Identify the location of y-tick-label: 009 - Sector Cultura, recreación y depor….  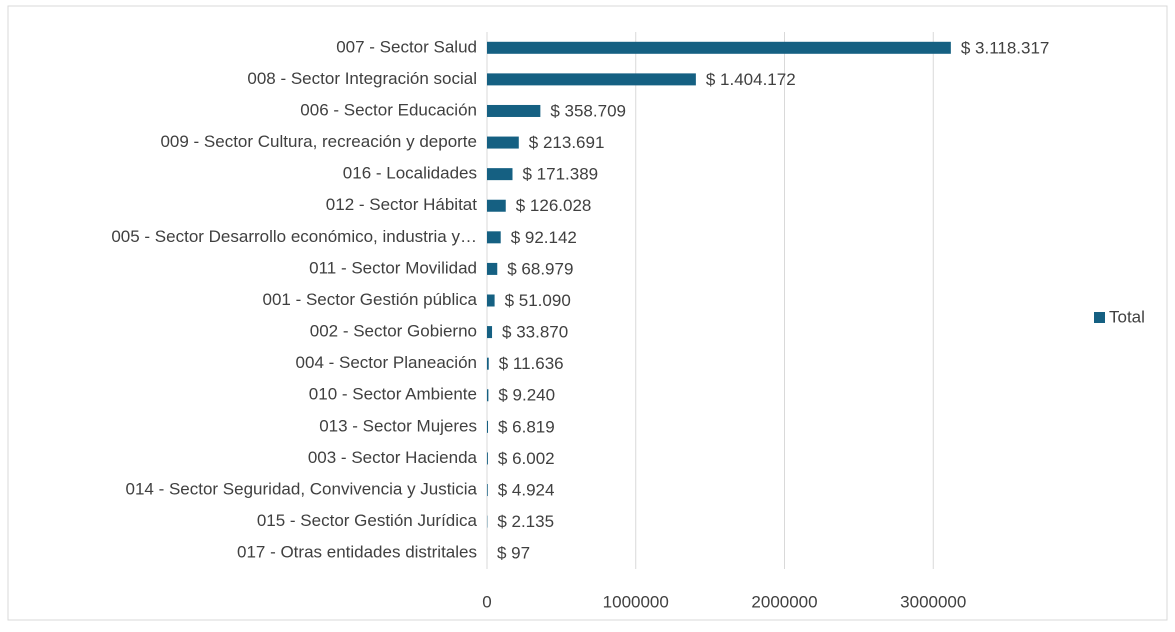
(318, 141).